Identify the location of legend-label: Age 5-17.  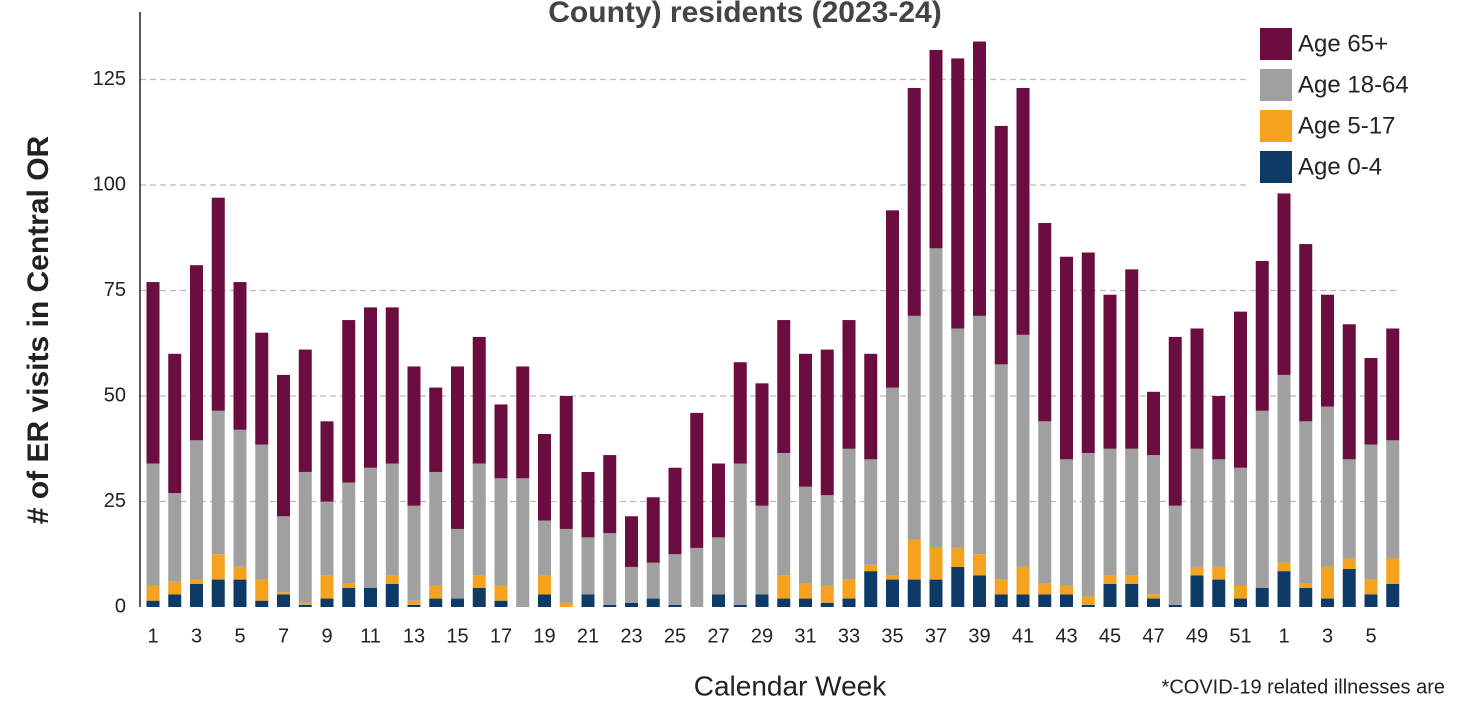
(1346, 125).